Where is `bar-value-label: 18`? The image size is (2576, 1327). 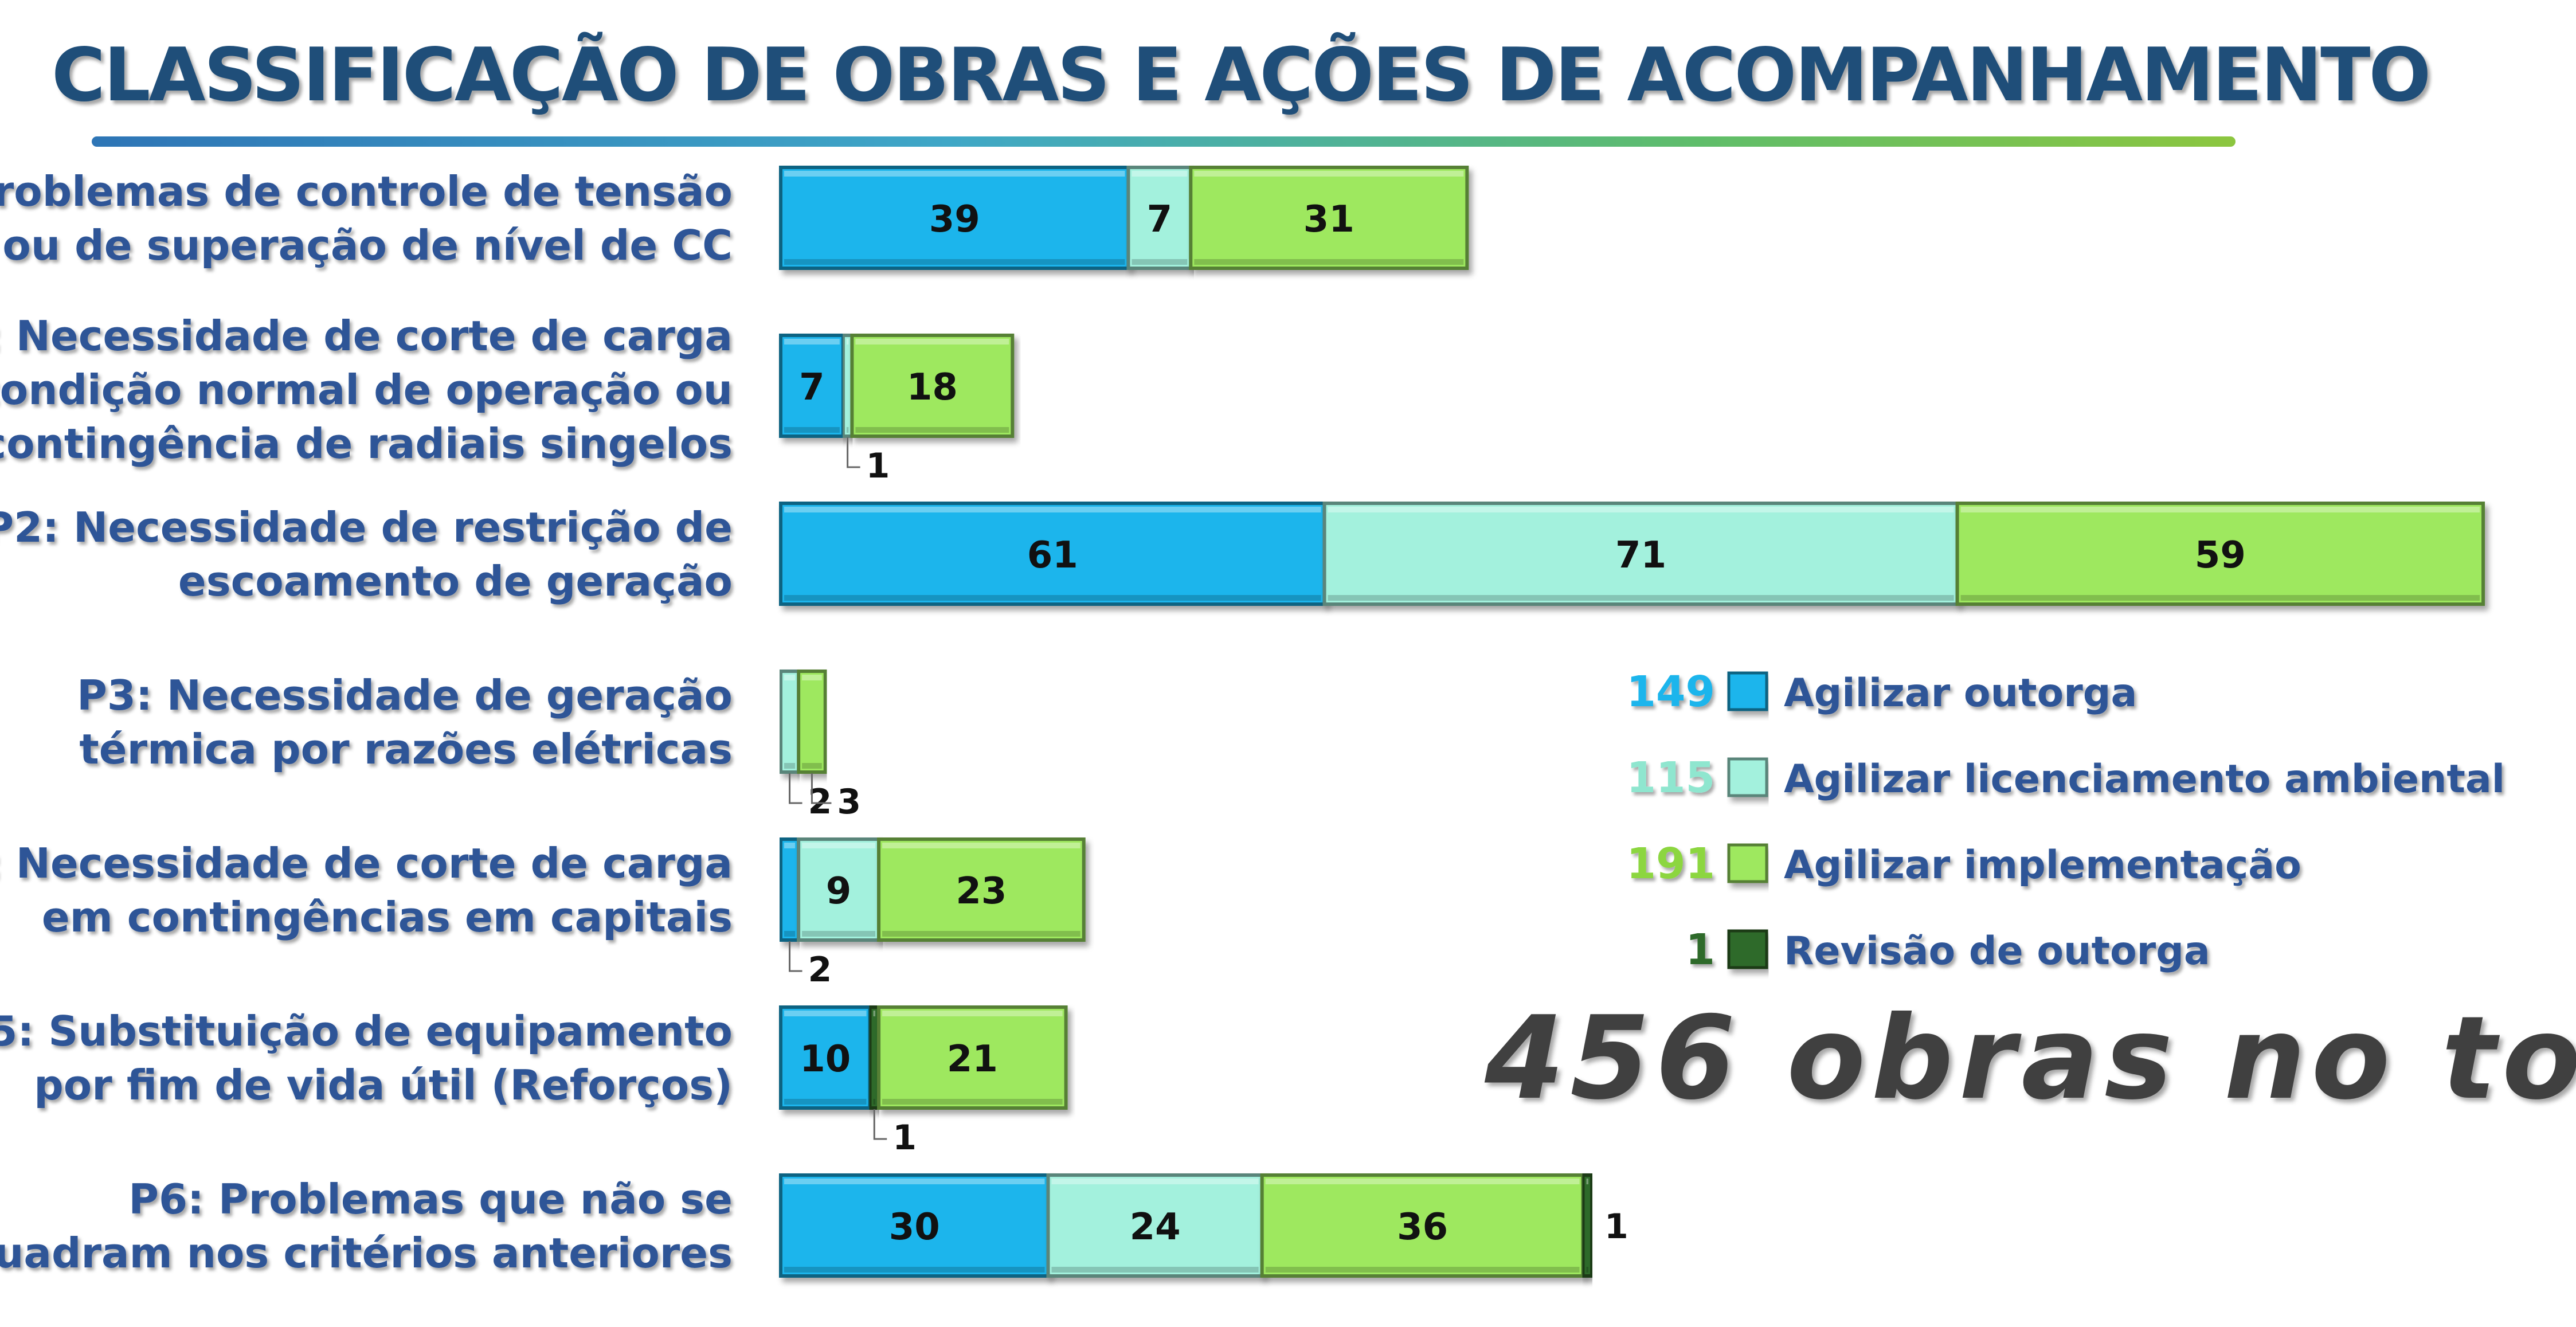 bar-value-label: 18 is located at coordinates (932, 388).